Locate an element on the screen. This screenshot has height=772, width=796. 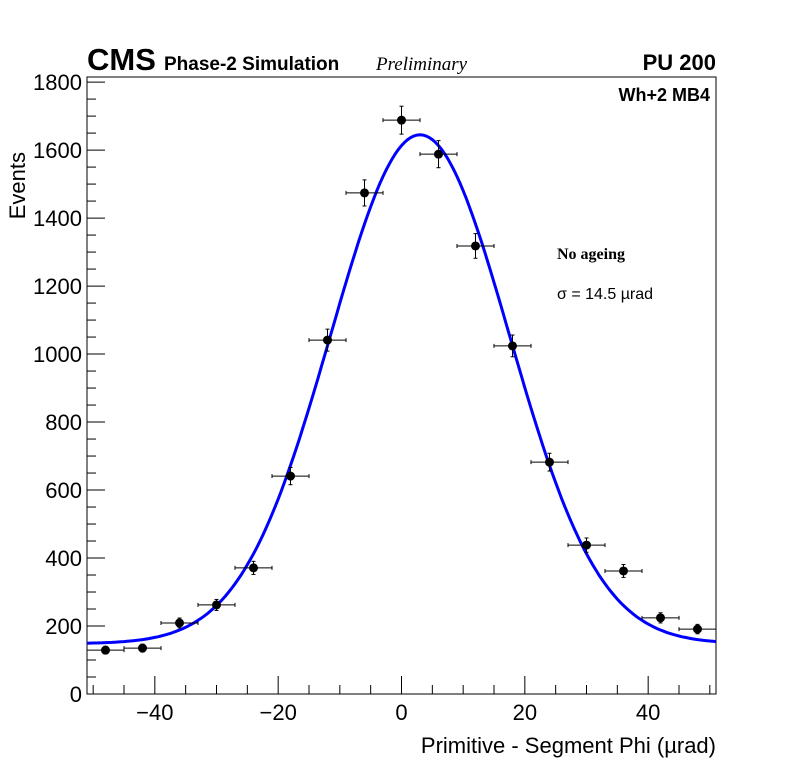
y-axis-label: Events is located at coordinates (17, 185).